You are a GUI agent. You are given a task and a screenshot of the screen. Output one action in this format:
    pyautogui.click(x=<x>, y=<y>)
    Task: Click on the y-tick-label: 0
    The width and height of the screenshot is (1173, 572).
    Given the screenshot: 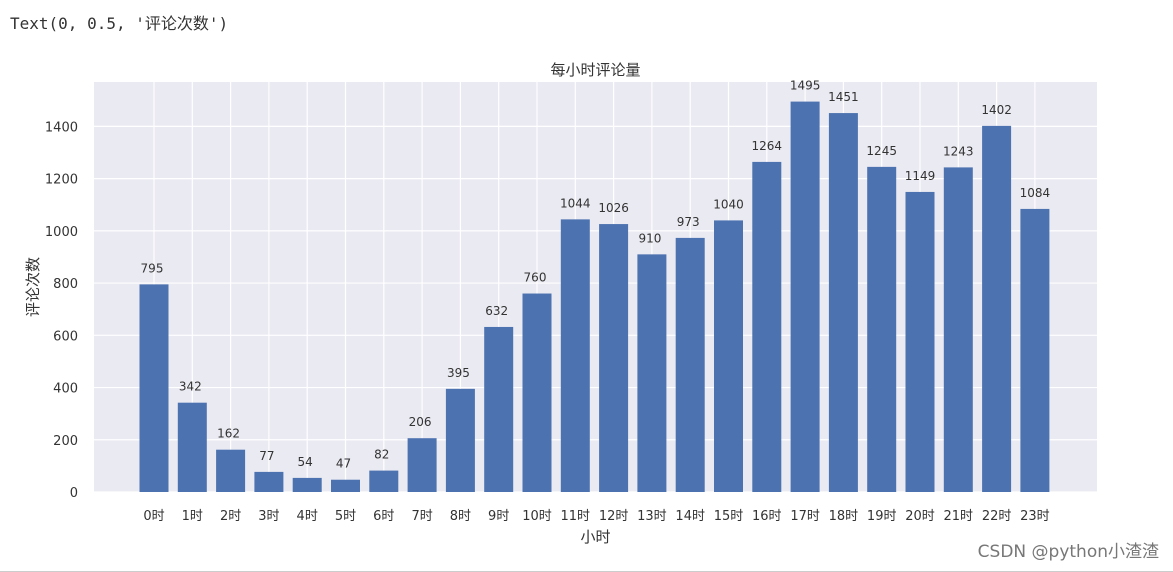 What is the action you would take?
    pyautogui.click(x=74, y=493)
    